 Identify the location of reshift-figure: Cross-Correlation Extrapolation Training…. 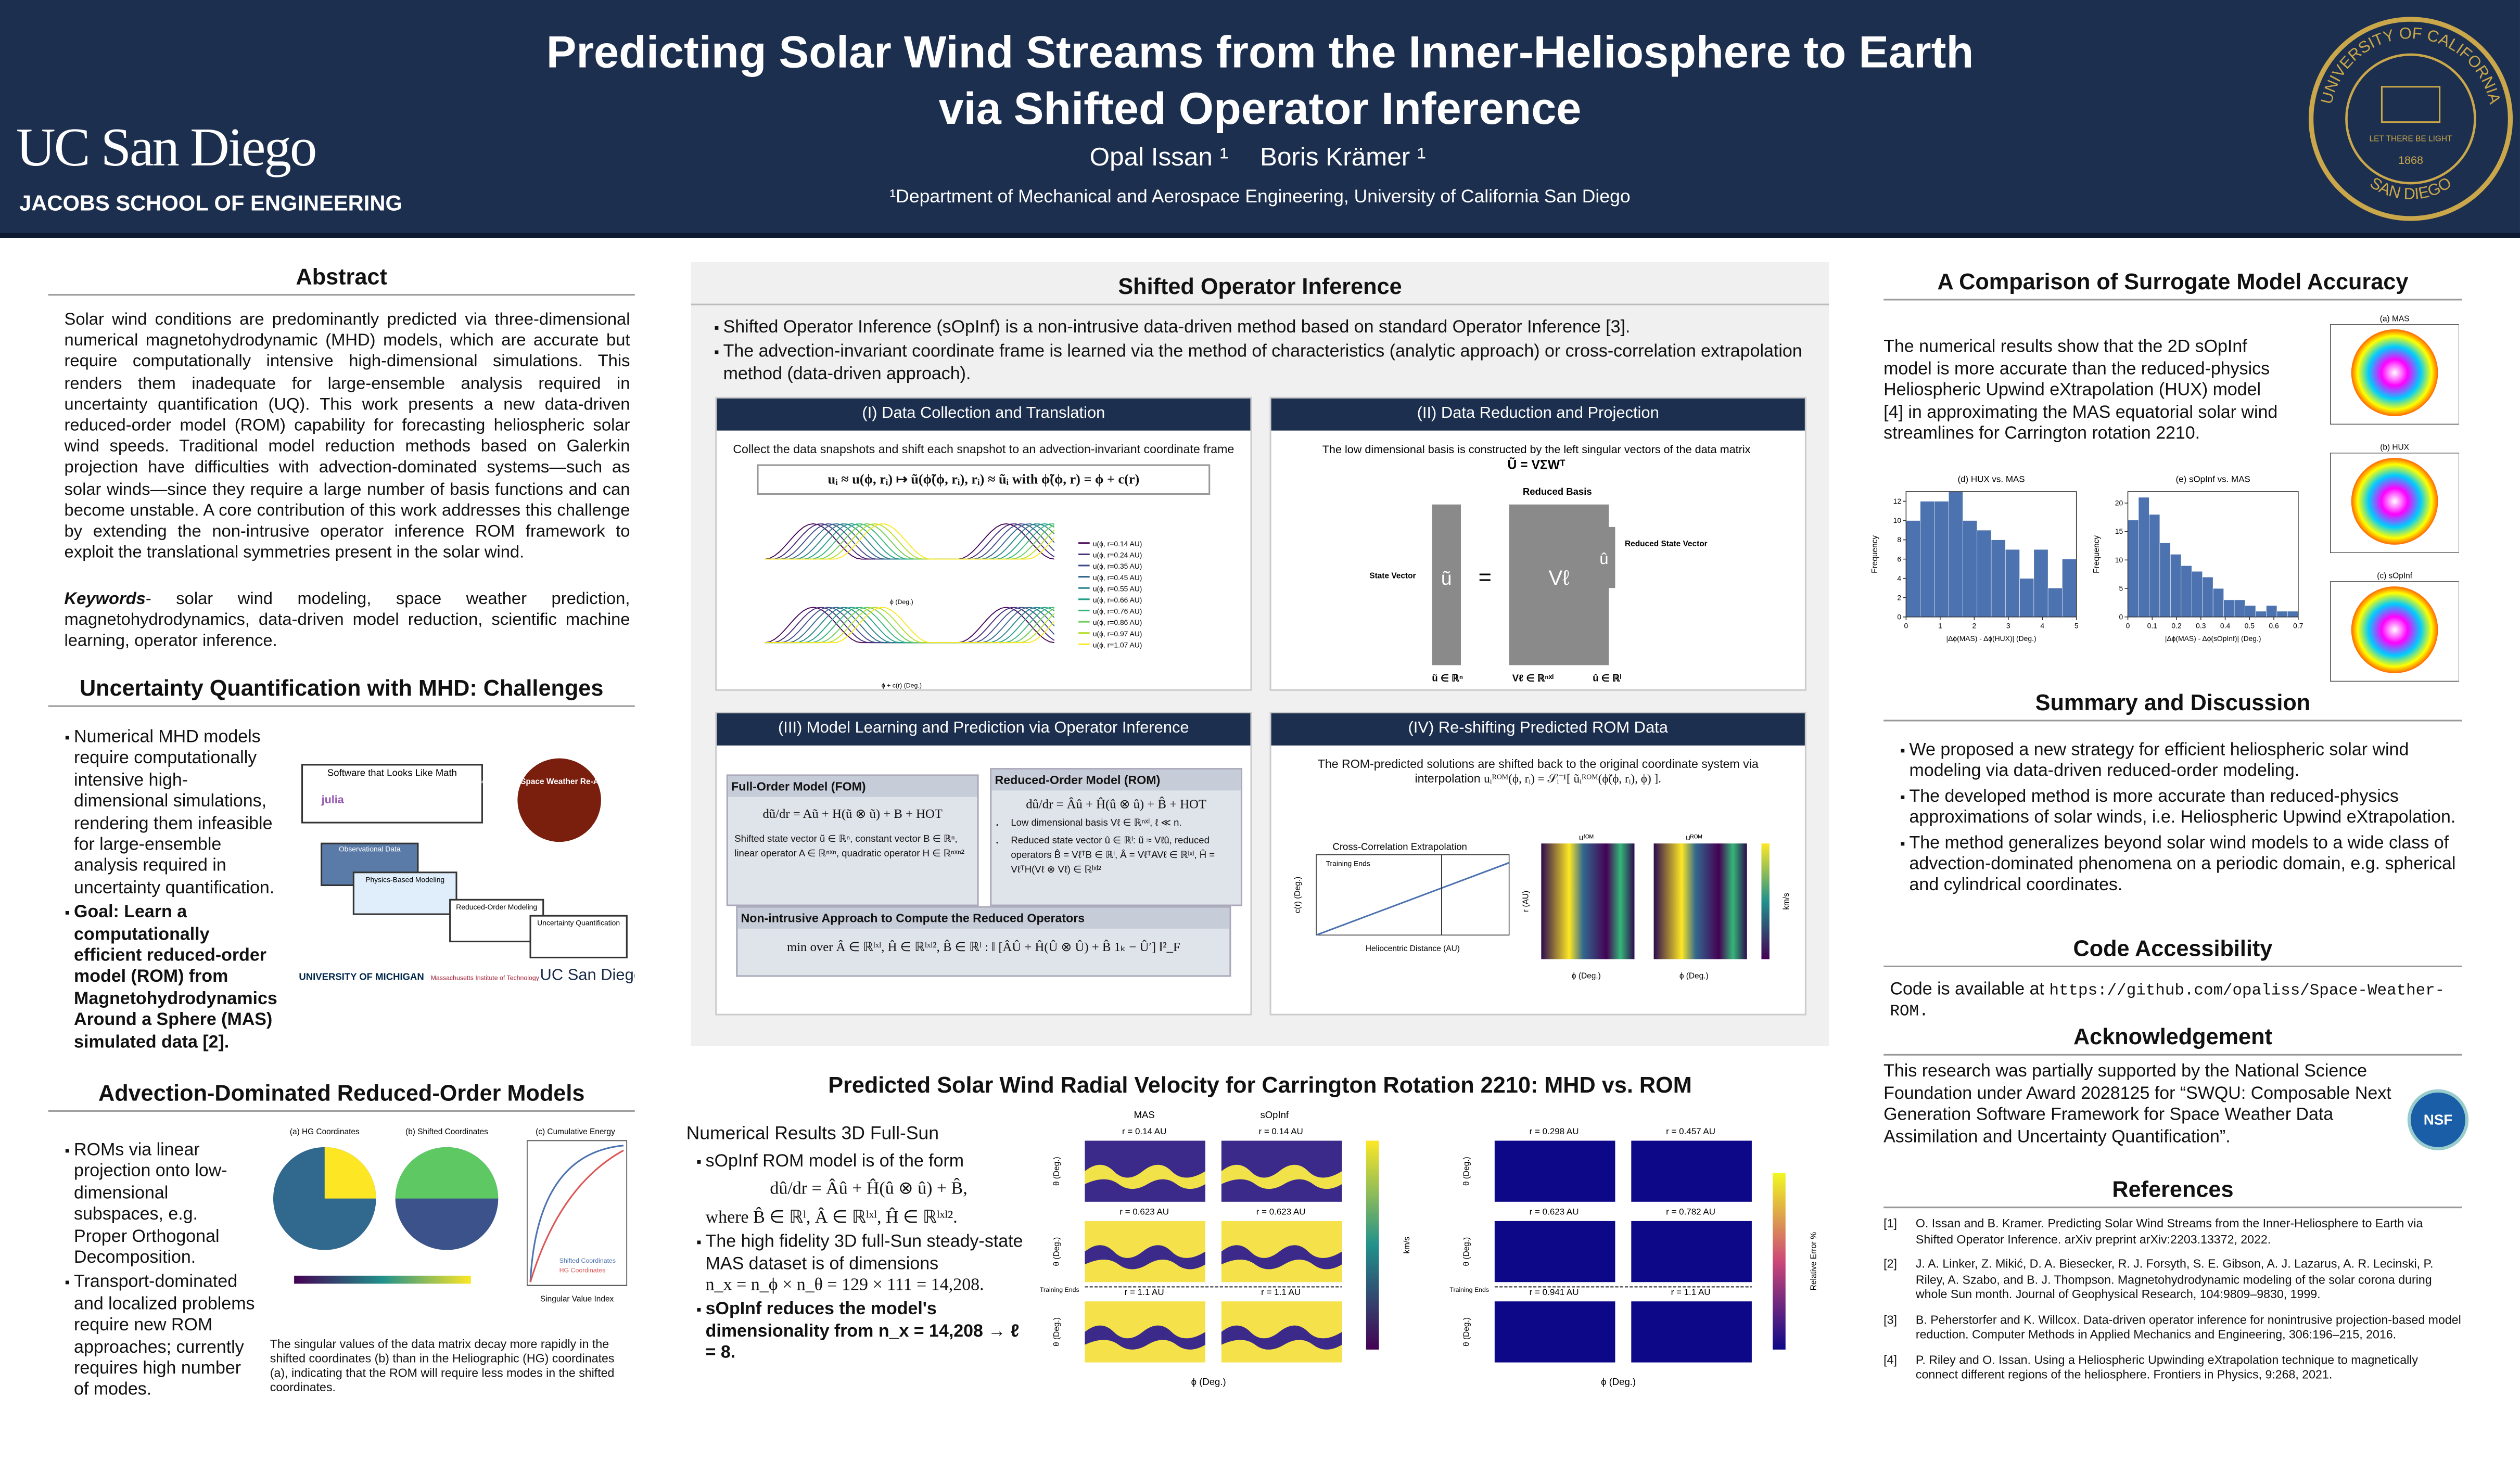
(1542, 907).